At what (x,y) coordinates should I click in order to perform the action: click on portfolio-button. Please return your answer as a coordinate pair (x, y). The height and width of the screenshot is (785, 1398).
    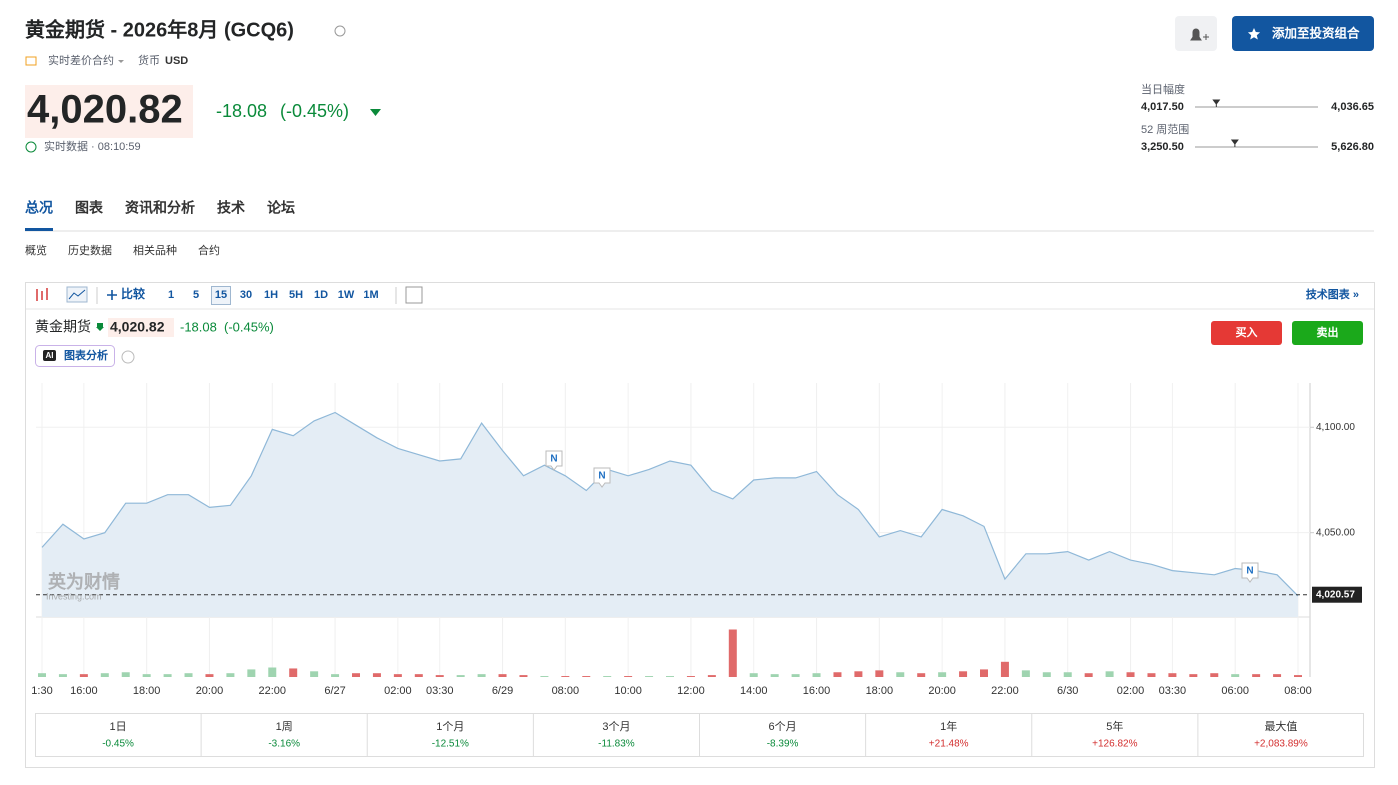
    Looking at the image, I should click on (1303, 33).